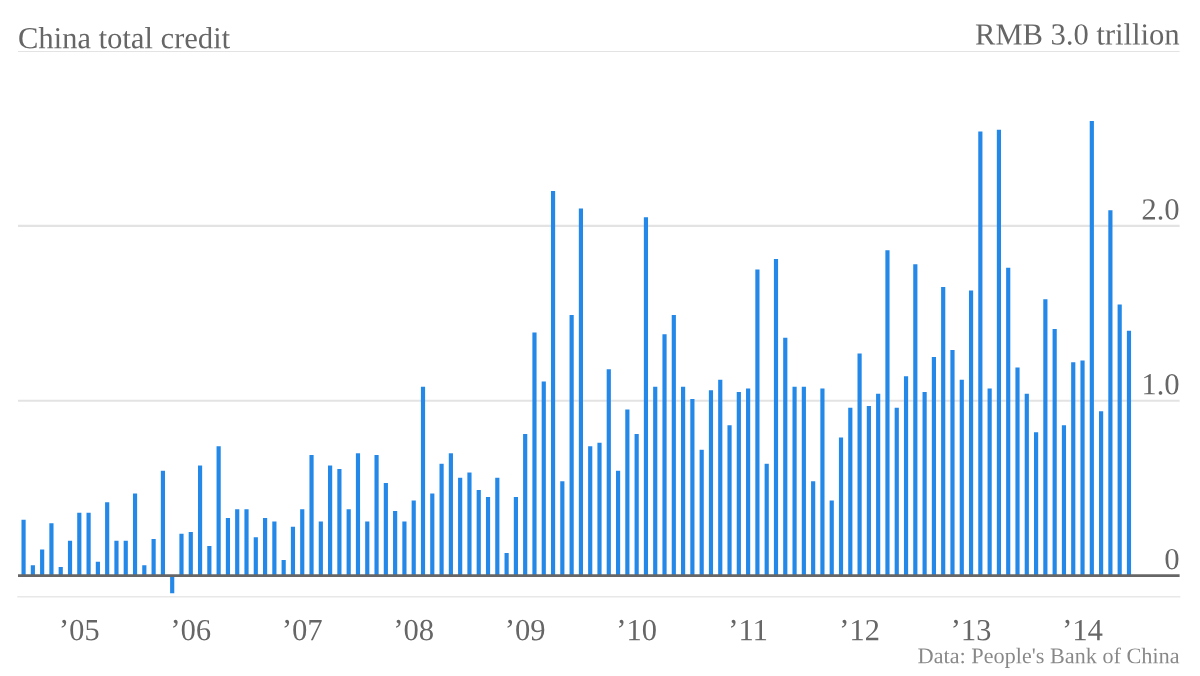  Describe the element at coordinates (972, 630) in the screenshot. I see `x-tick-label: ’13` at that location.